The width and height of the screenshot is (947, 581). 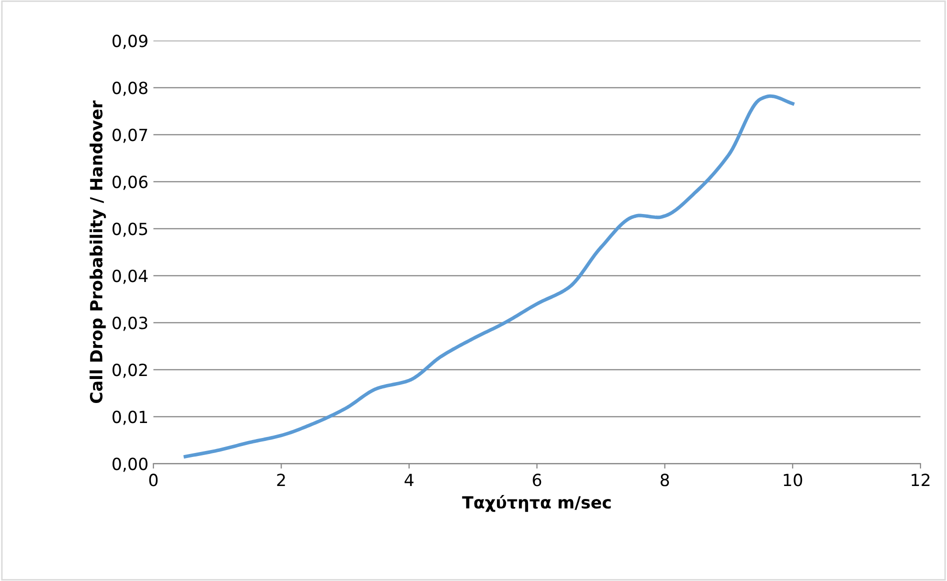 What do you see at coordinates (130, 229) in the screenshot?
I see `y-tick-label: 0,05` at bounding box center [130, 229].